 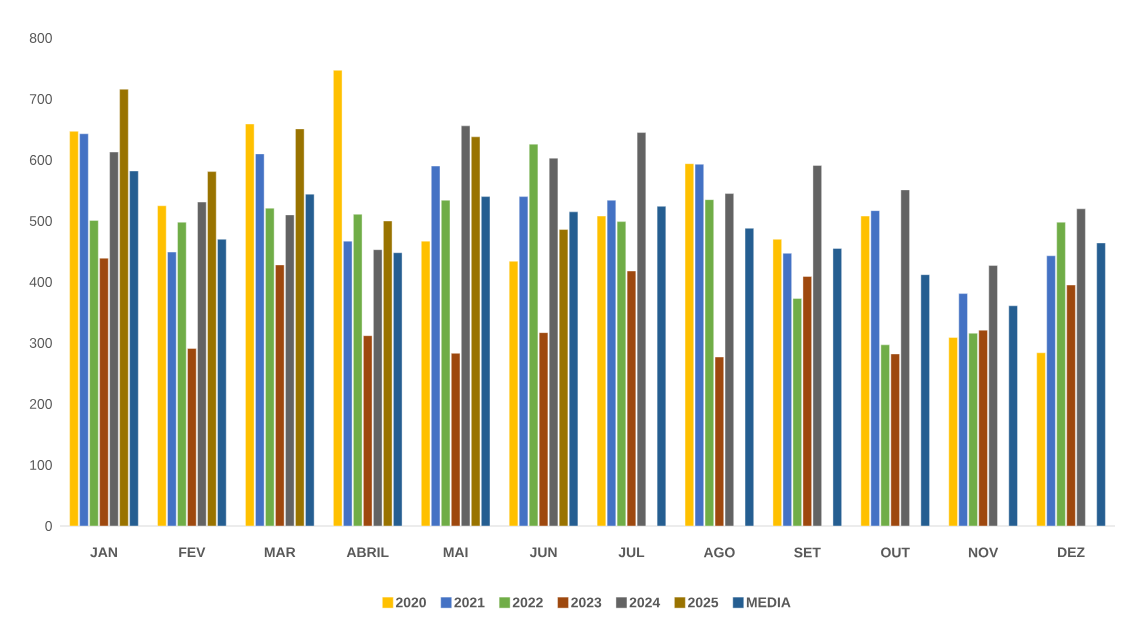 I want to click on y-tick-label: 0, so click(x=48, y=526).